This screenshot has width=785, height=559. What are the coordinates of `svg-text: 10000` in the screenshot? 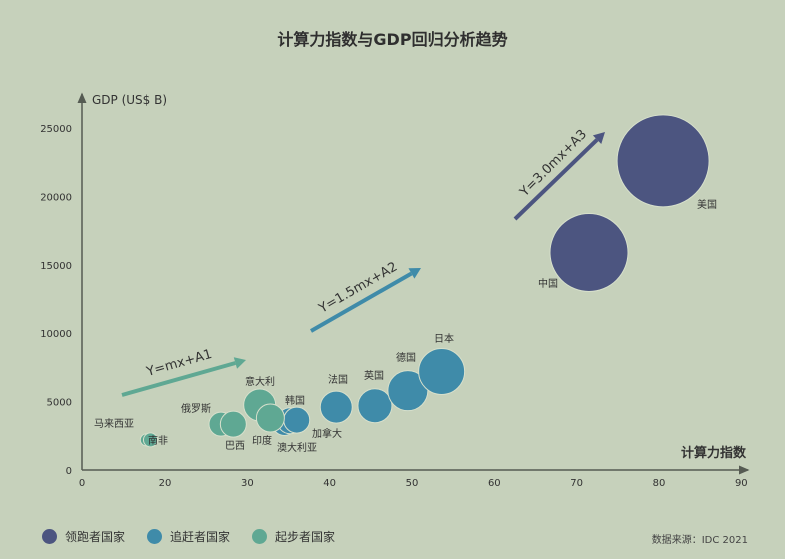 It's located at (56, 334).